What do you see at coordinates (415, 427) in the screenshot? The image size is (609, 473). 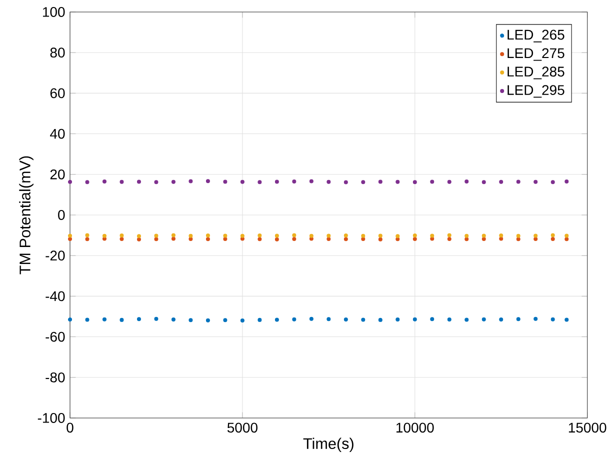 I see `x-tick-label: 10000` at bounding box center [415, 427].